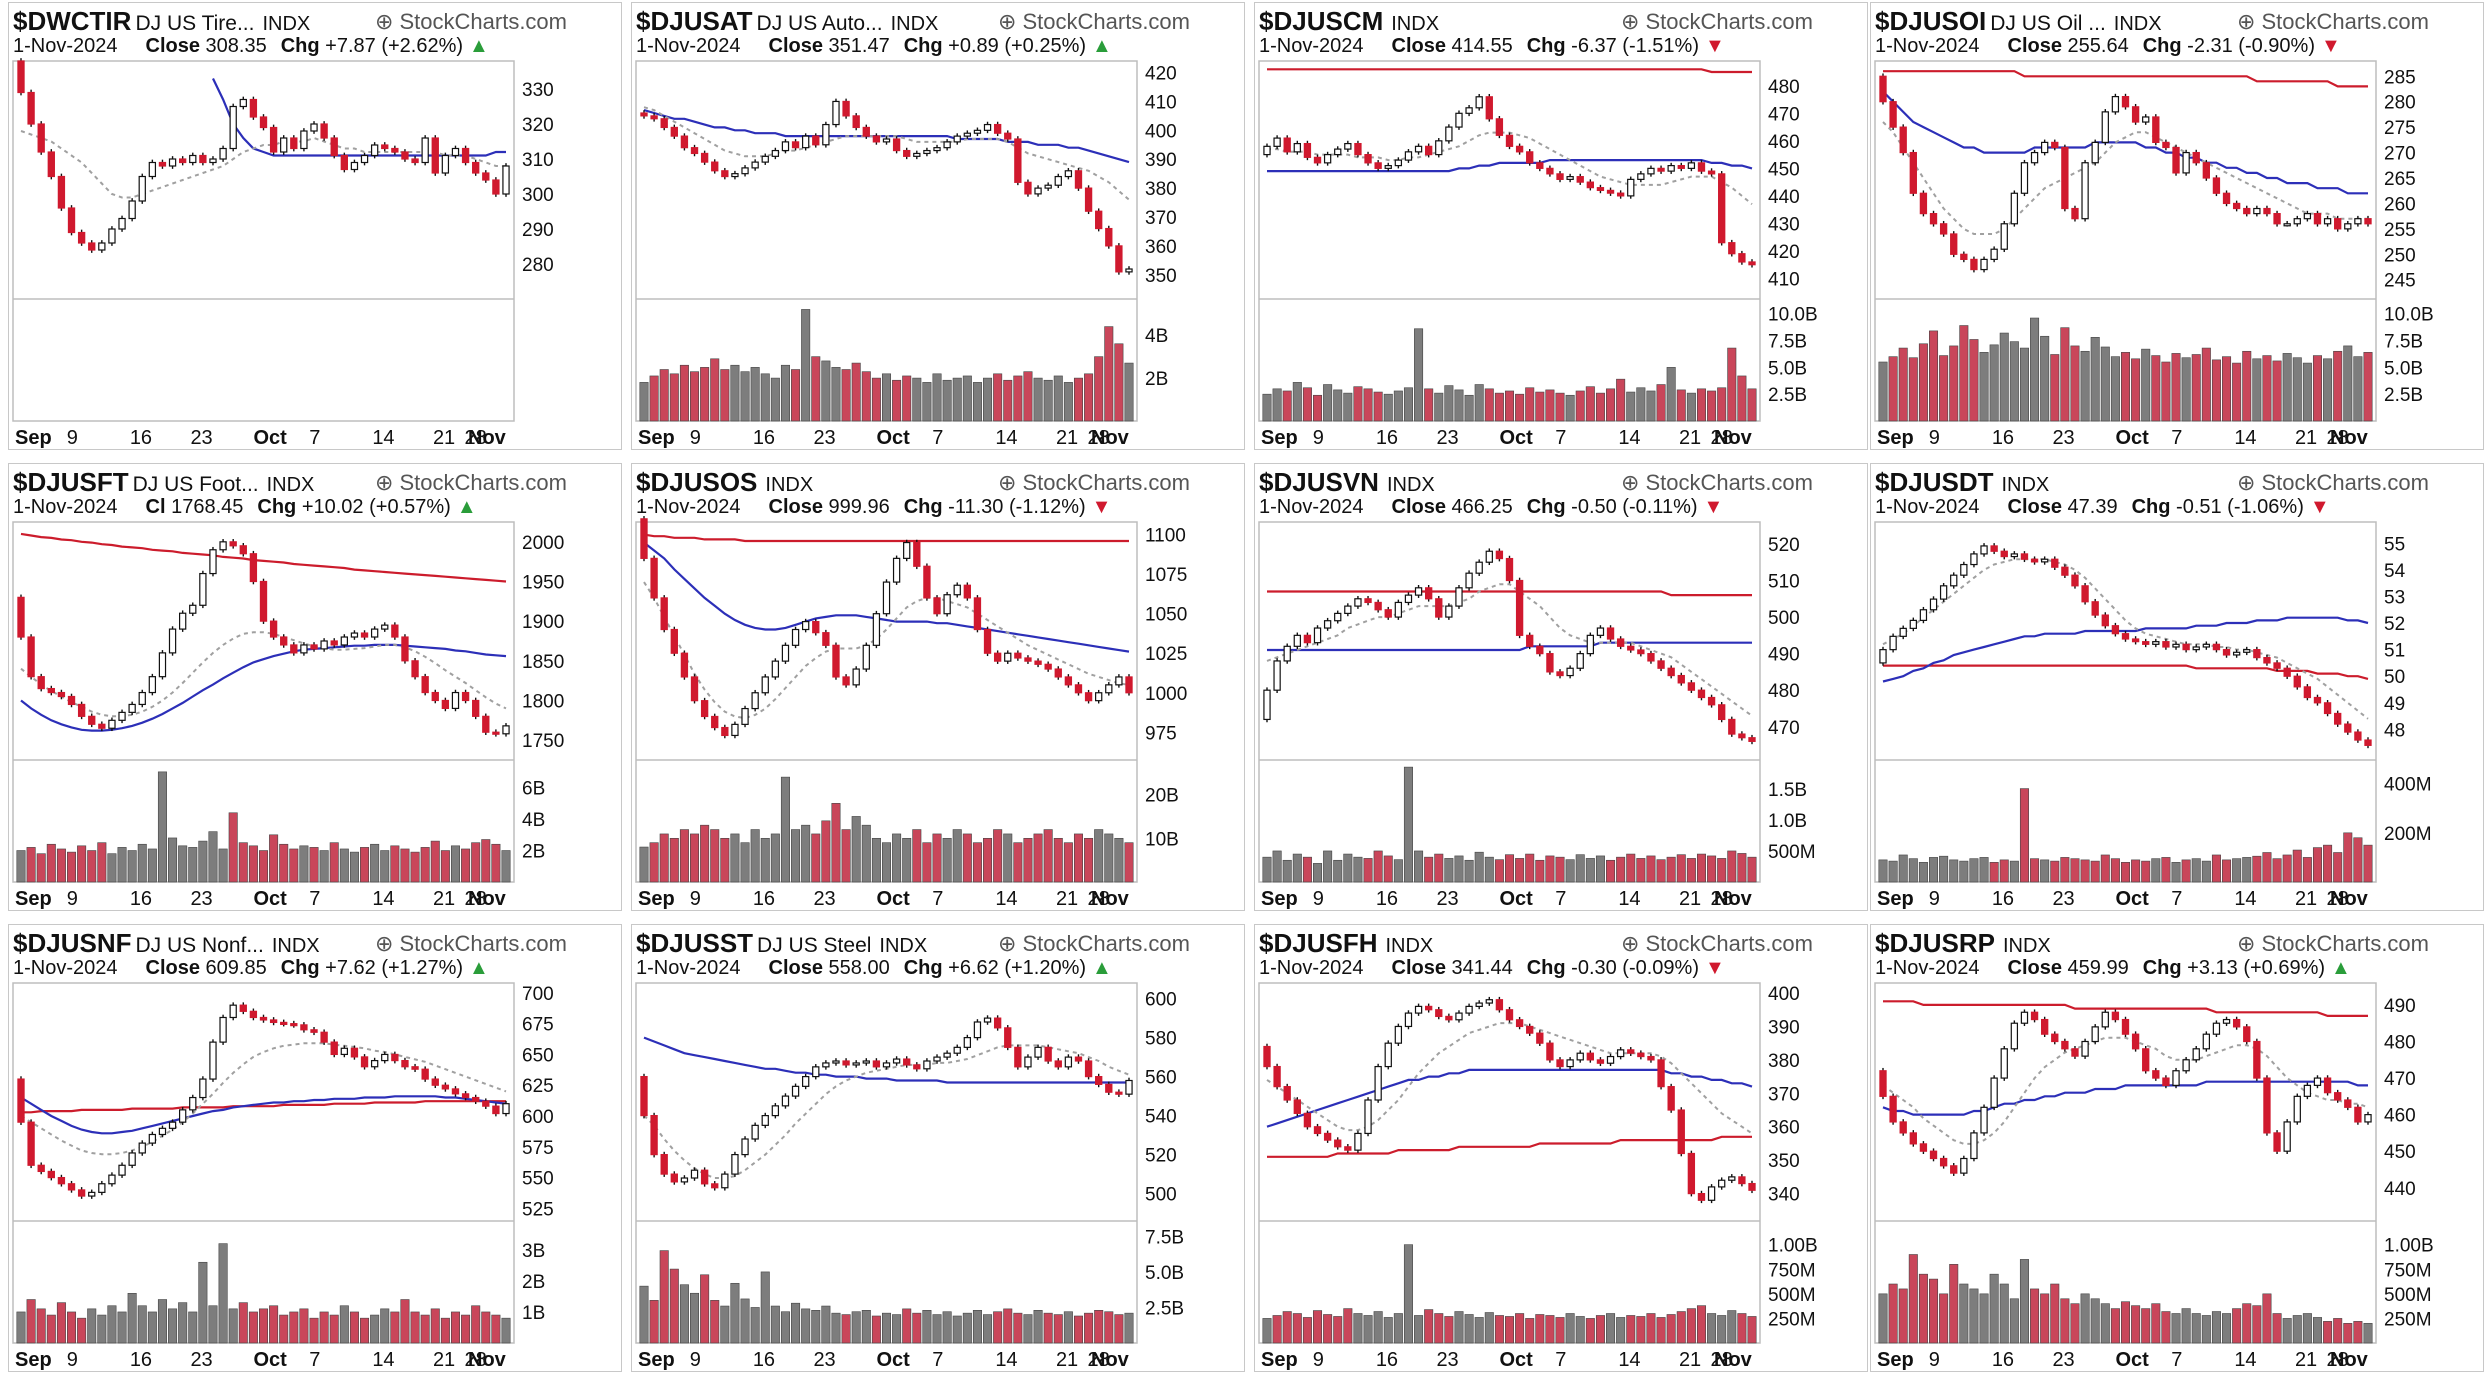  I want to click on x-tick-label: 9, so click(695, 899).